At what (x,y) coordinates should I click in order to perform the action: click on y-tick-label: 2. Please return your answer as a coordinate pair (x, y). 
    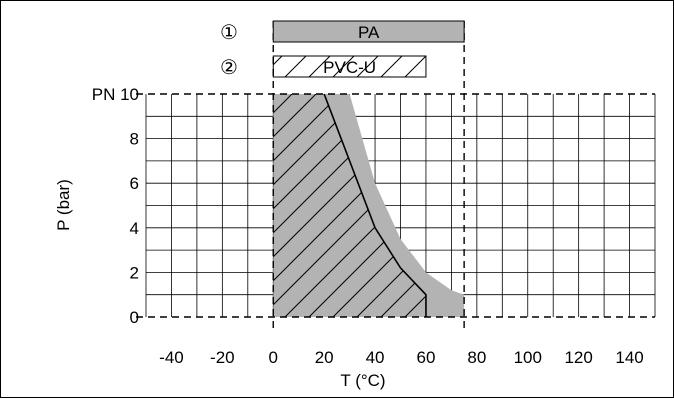
    Looking at the image, I should click on (134, 272).